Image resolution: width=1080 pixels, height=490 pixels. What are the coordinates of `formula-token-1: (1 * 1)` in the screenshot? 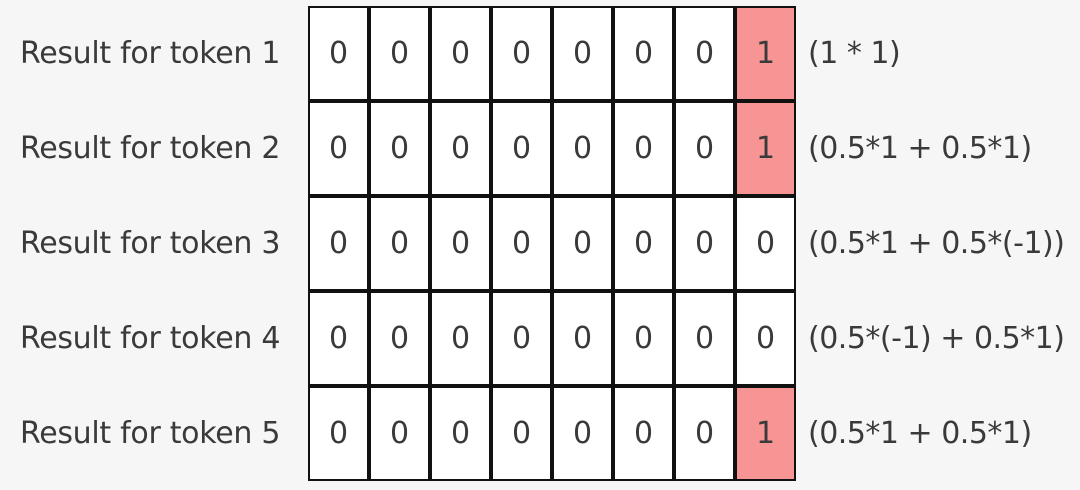 It's located at (854, 53).